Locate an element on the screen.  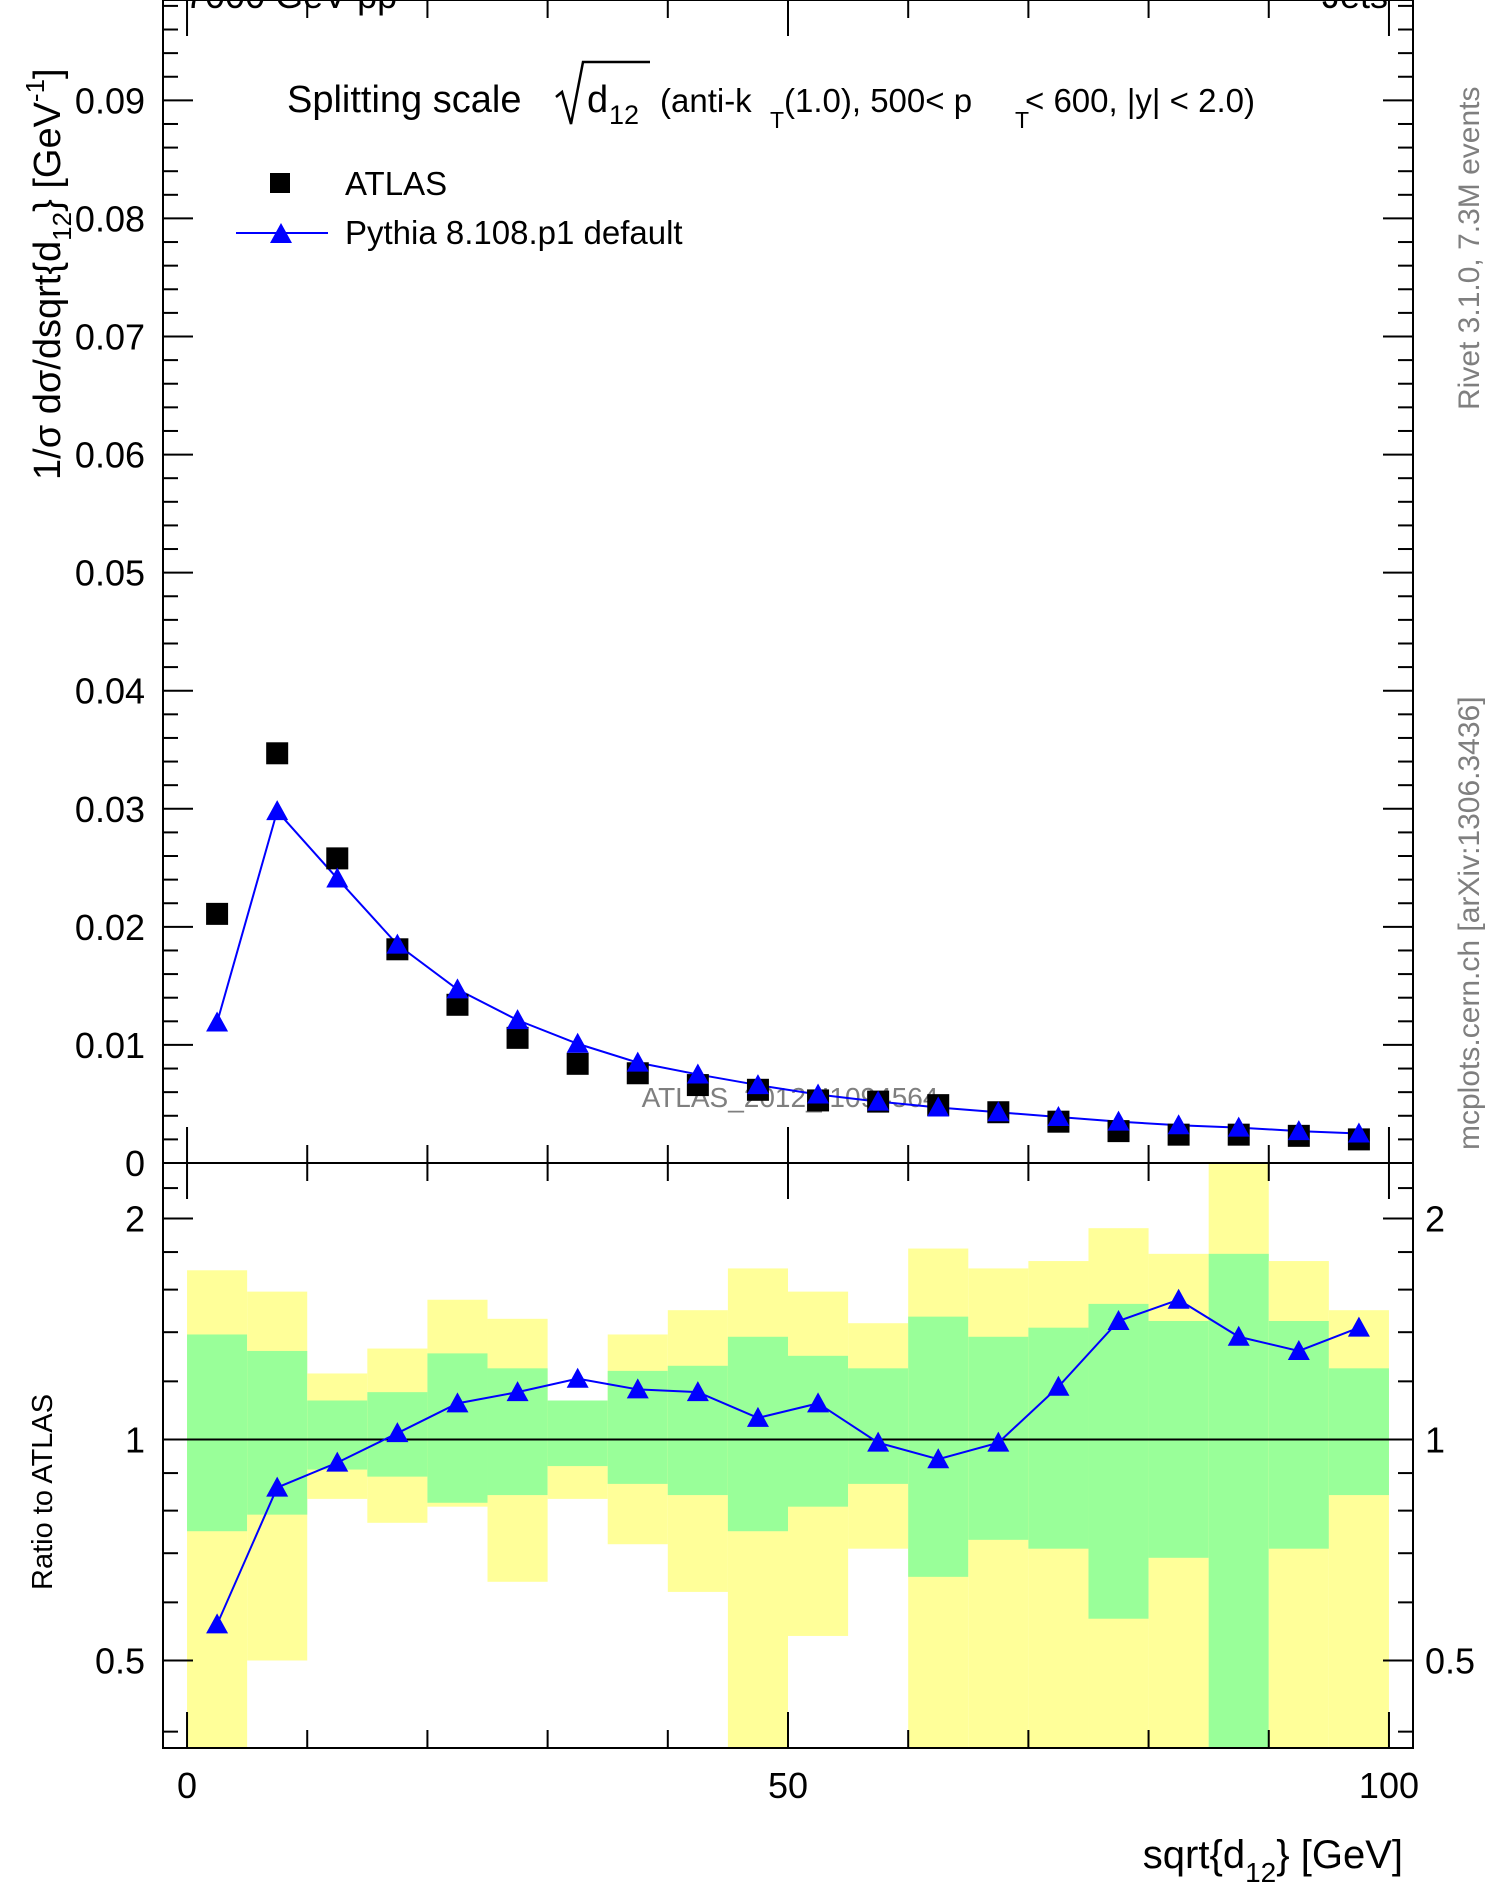
legend-atlas-label: ATLAS is located at coordinates (396, 183).